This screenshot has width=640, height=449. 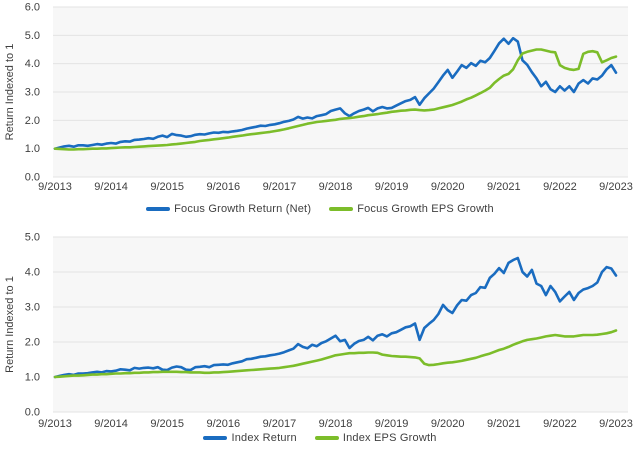 I want to click on legend-label: Focus Growth EPS Growth, so click(x=425, y=208).